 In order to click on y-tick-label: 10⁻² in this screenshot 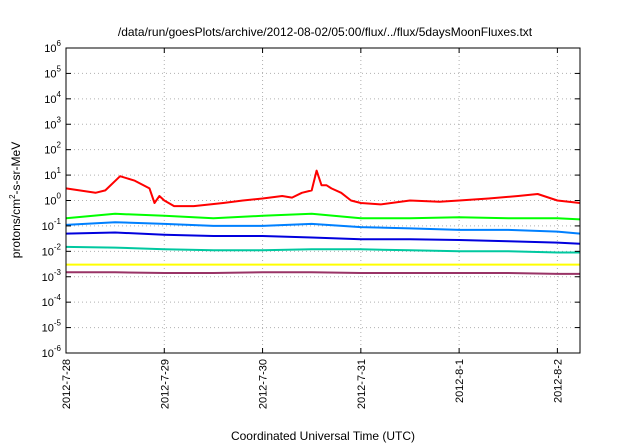, I will do `click(52, 250)`.